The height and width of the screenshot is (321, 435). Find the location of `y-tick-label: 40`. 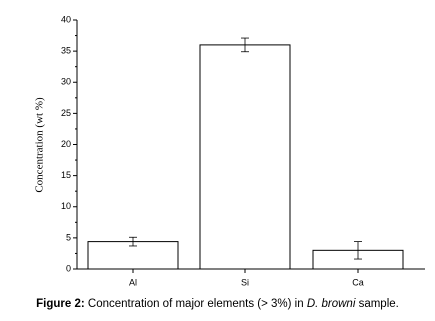

y-tick-label: 40 is located at coordinates (66, 19).